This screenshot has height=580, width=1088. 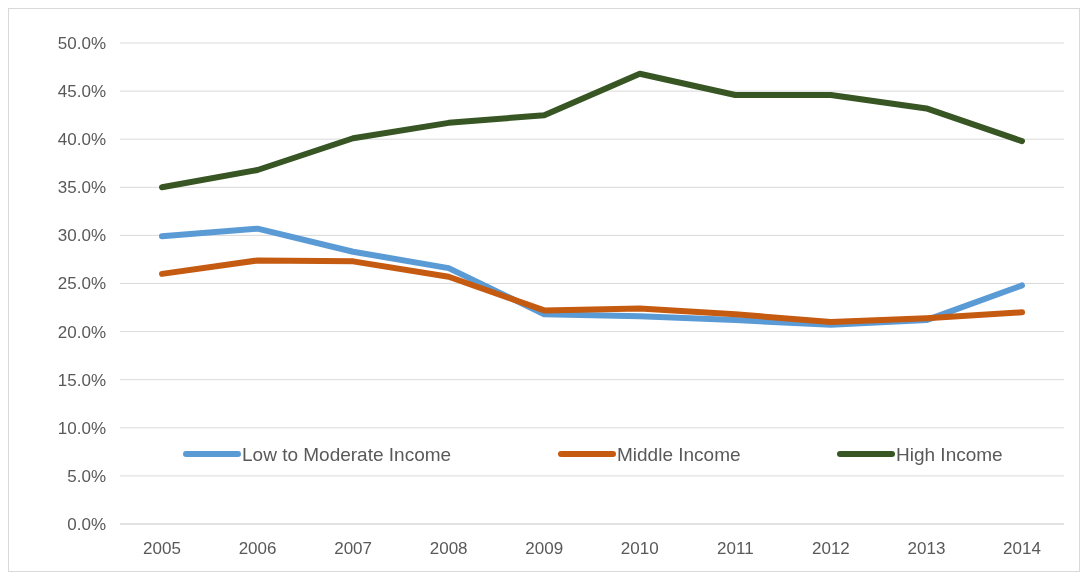 I want to click on y-tick-label: 35.0%, so click(x=81, y=188).